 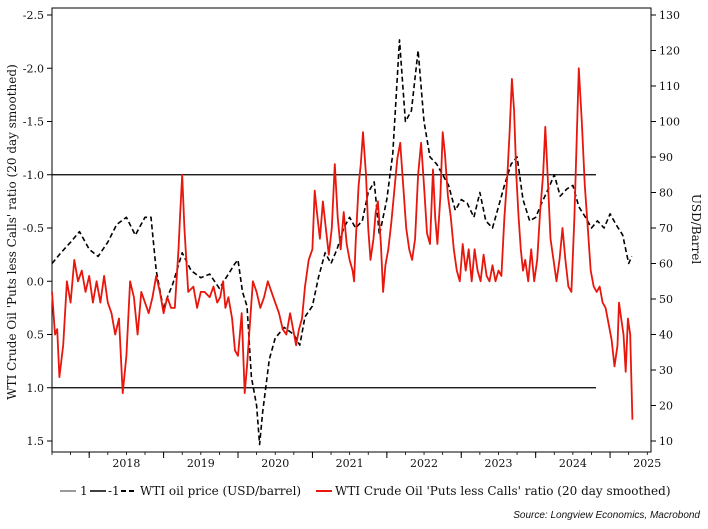 I want to click on left-tick-label: -0.5, so click(x=33, y=228).